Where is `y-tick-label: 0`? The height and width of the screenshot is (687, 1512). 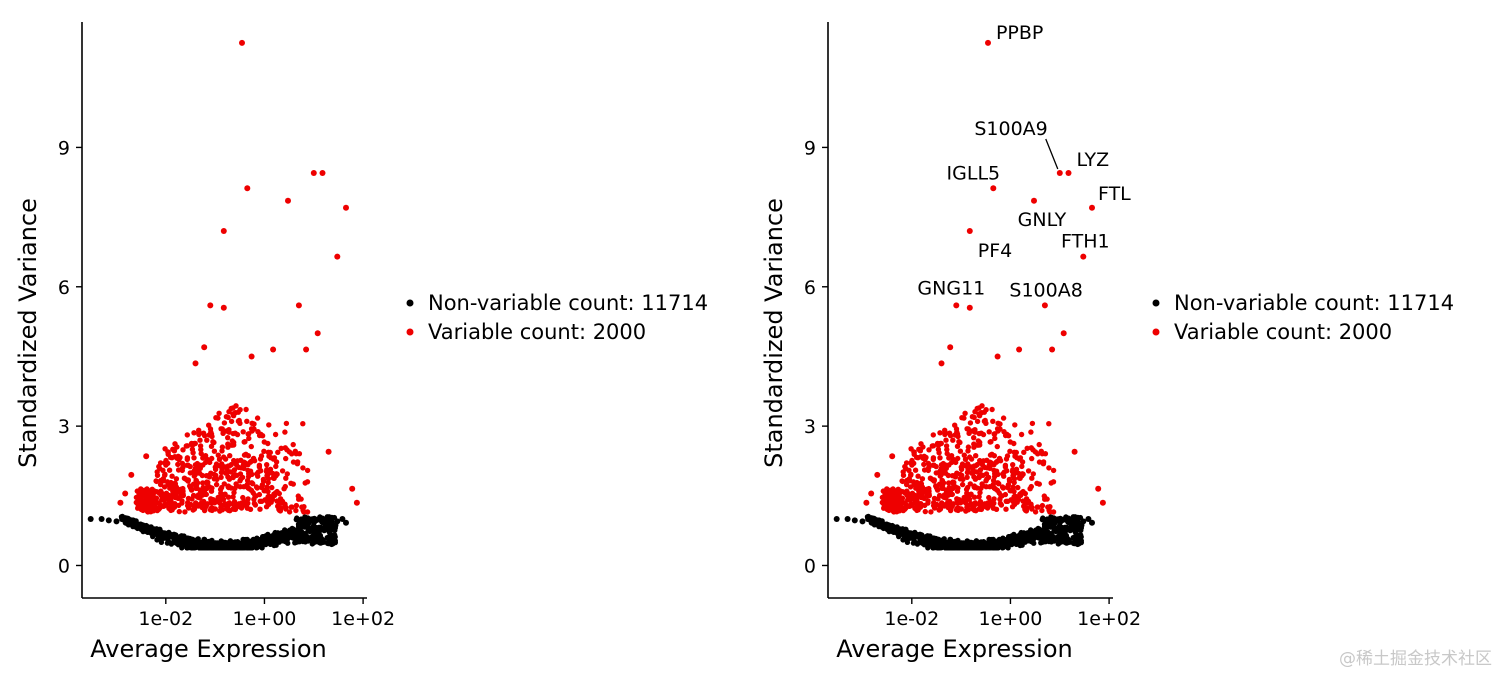
y-tick-label: 0 is located at coordinates (64, 566).